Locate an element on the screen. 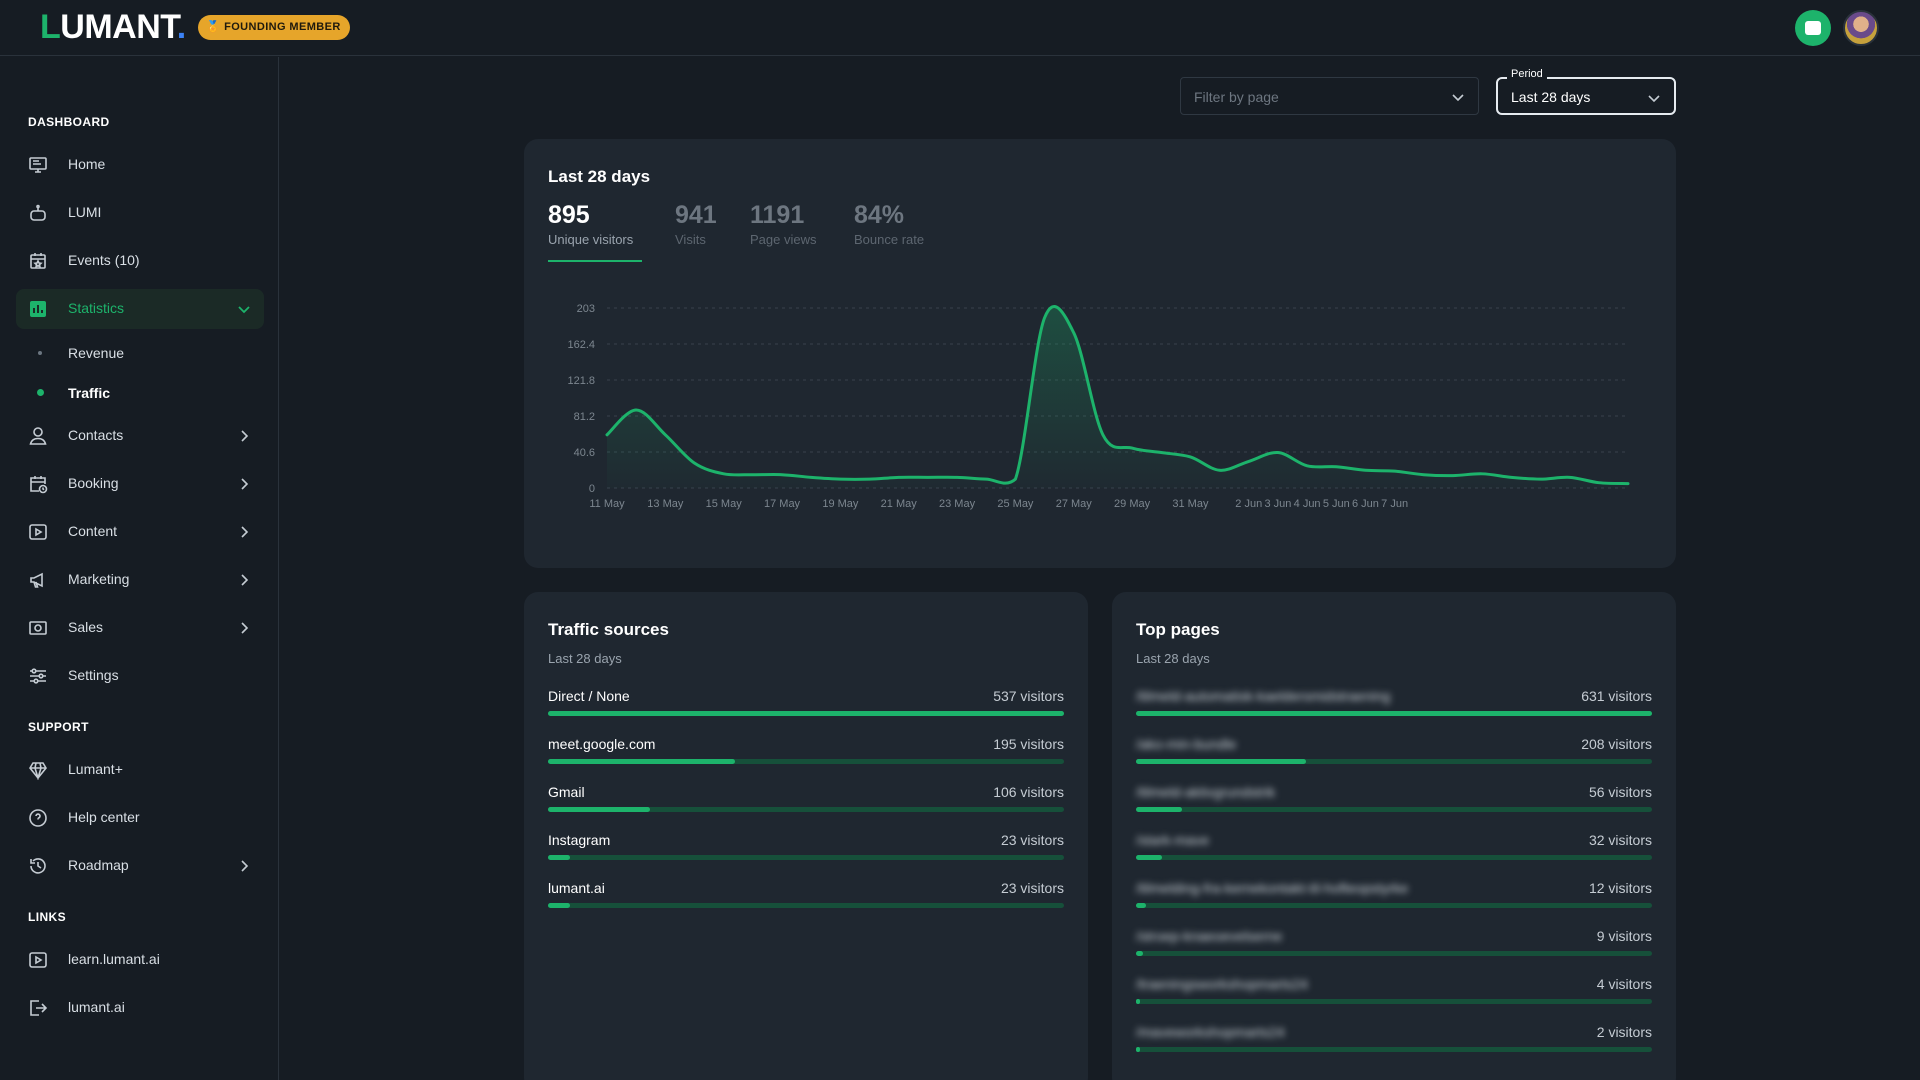 The width and height of the screenshot is (1920, 1080). sidebar-item-help-center: Help center is located at coordinates (140, 818).